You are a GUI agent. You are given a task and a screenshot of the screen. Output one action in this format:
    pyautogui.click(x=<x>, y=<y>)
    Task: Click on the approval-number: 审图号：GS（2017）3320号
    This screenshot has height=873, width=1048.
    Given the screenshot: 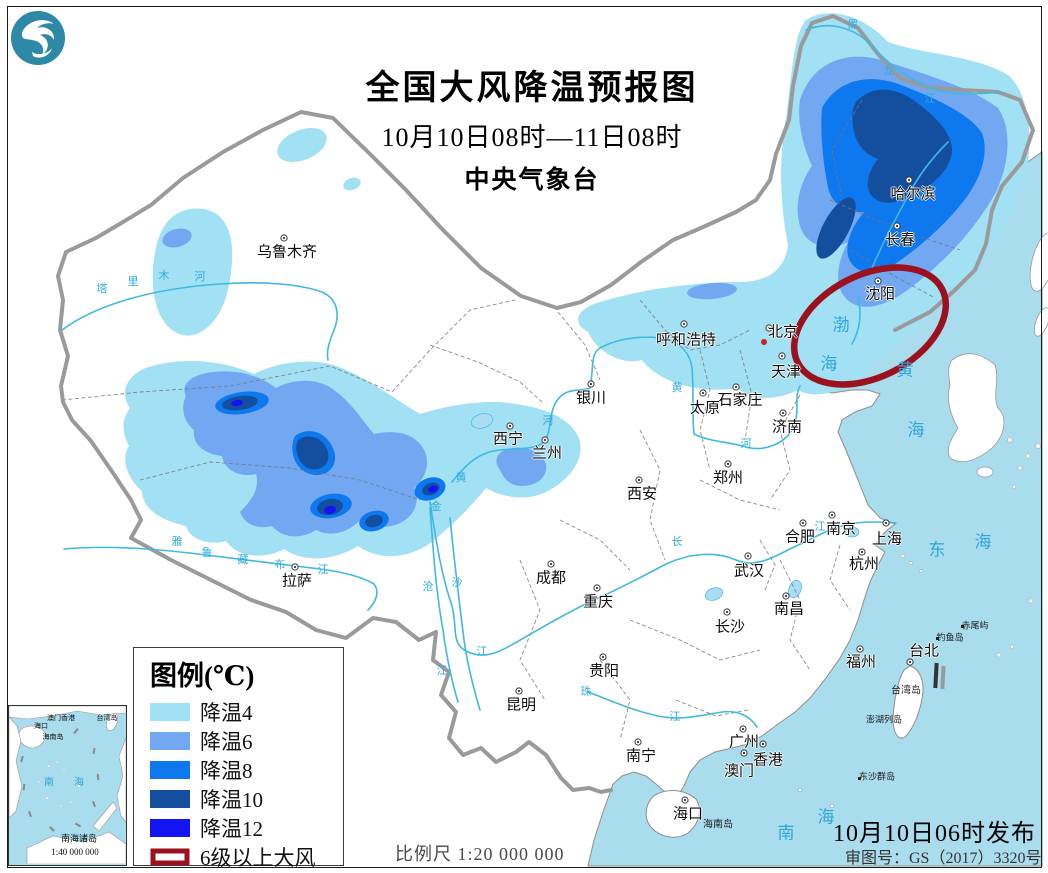 What is the action you would take?
    pyautogui.click(x=943, y=858)
    